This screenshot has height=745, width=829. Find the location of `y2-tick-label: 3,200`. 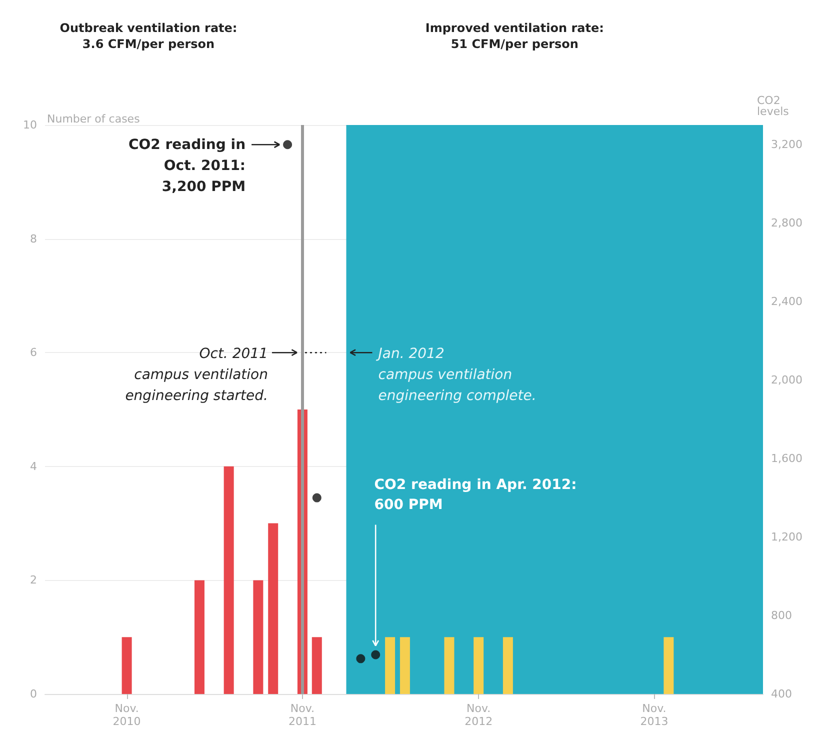

y2-tick-label: 3,200 is located at coordinates (786, 145).